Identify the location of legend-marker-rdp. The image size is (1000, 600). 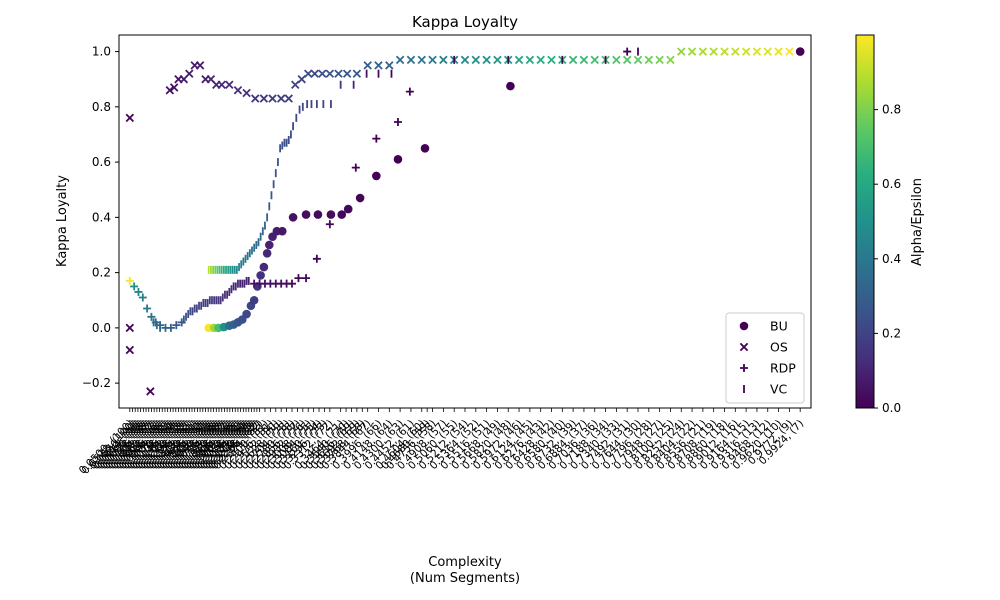
(744, 368).